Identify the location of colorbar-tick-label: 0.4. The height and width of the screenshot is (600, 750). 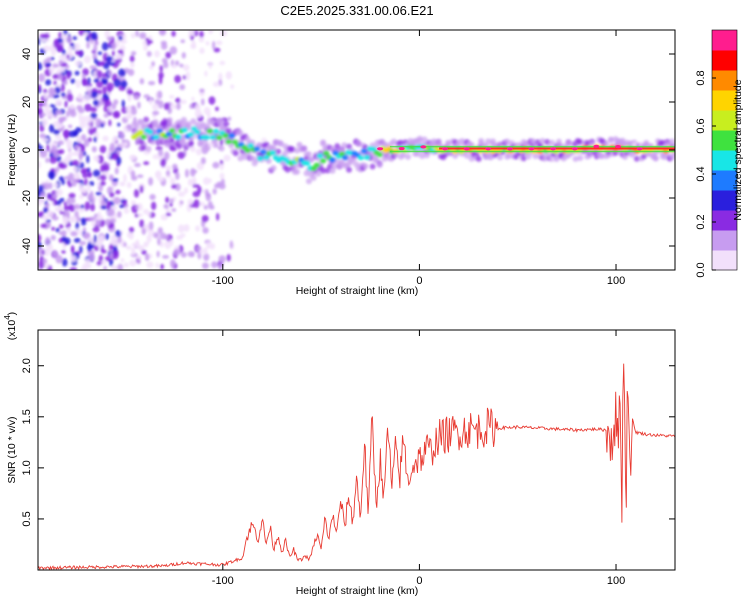
(701, 173).